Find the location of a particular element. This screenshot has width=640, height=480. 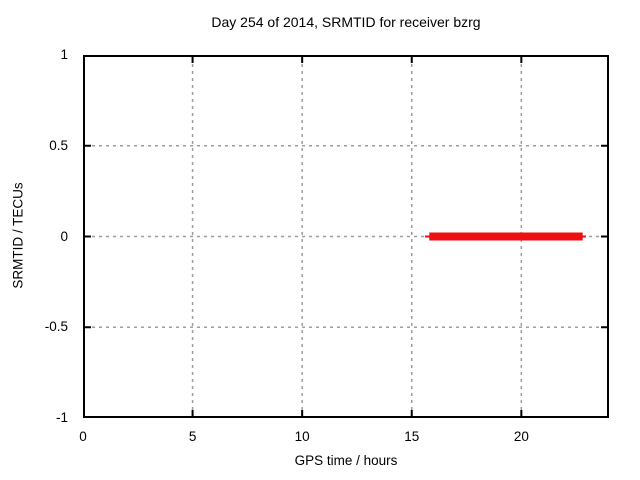

x-tick-label-10: 10 is located at coordinates (302, 436).